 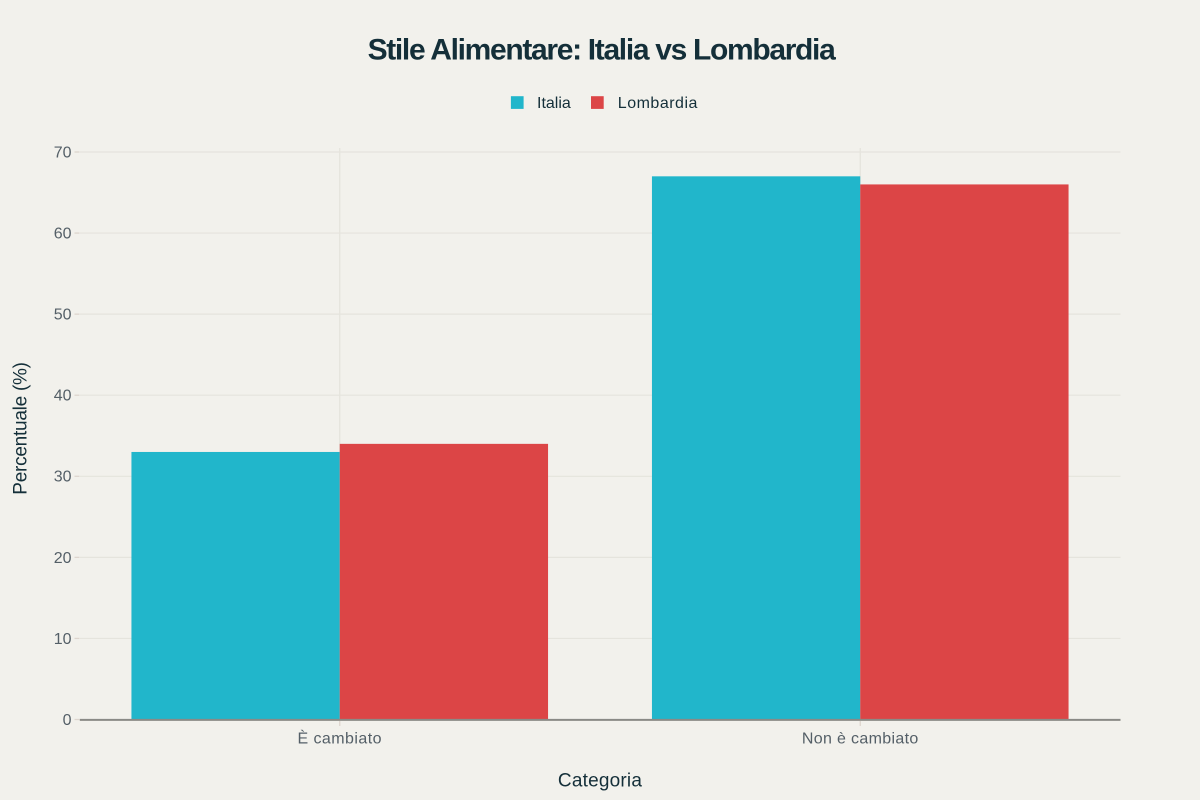 I want to click on svg-text: 10, so click(x=63, y=639).